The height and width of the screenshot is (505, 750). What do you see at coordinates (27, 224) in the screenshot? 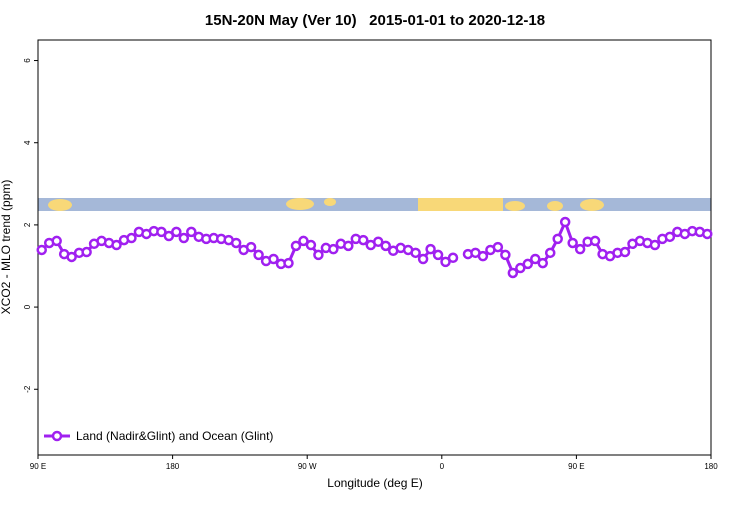
I see `y-tick-label: 2` at bounding box center [27, 224].